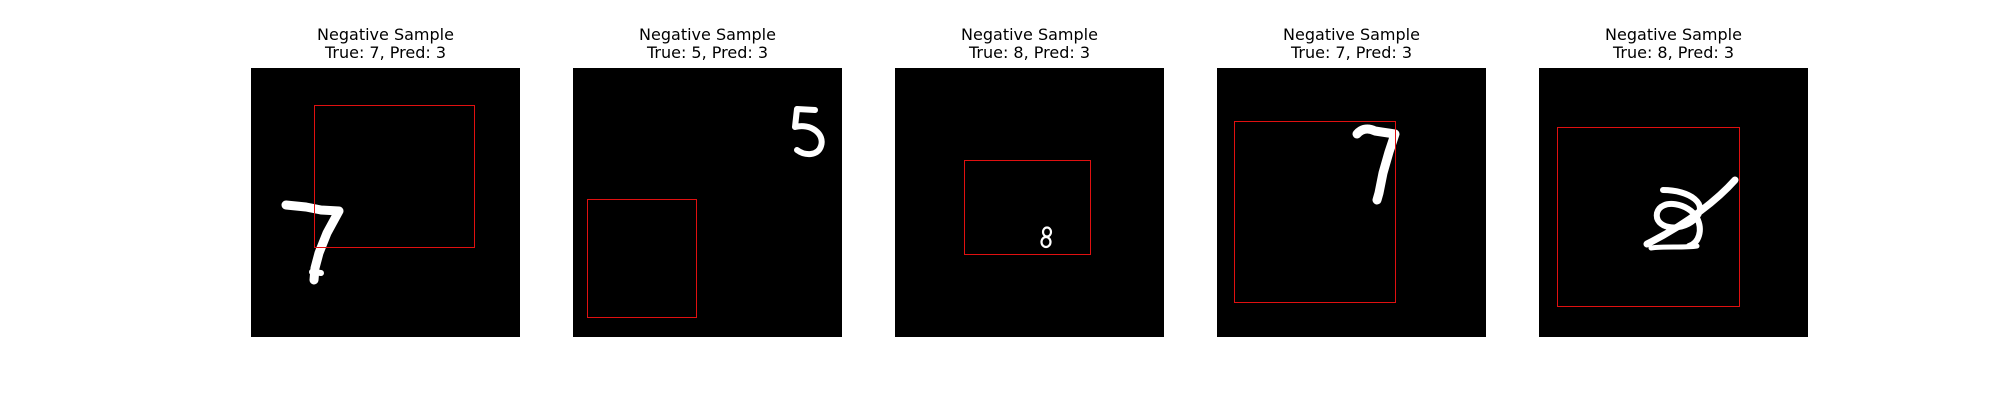 The width and height of the screenshot is (2000, 400). I want to click on sample-panel-4: Negative Sample True: 7, Pred: 3, so click(1351, 183).